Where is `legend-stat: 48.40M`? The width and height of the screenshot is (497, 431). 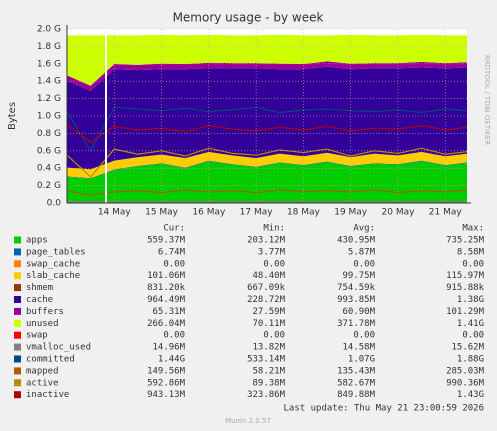
legend-stat: 48.40M is located at coordinates (268, 276).